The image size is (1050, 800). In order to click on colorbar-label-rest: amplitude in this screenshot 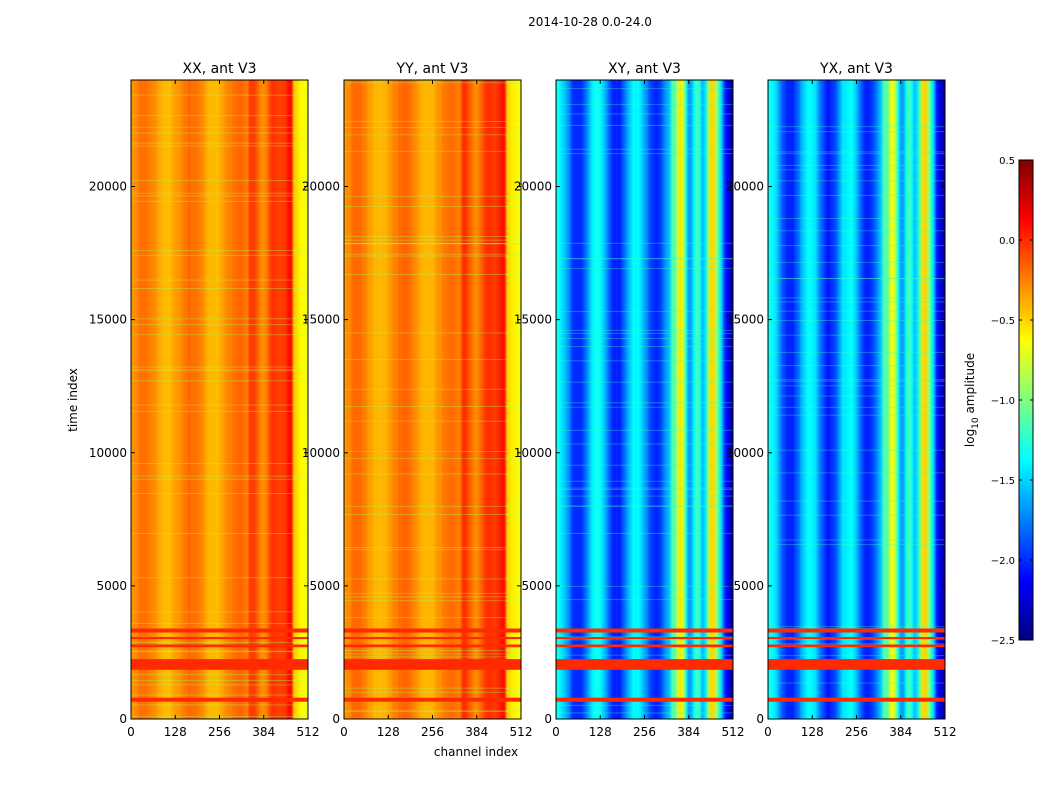, I will do `click(970, 385)`.